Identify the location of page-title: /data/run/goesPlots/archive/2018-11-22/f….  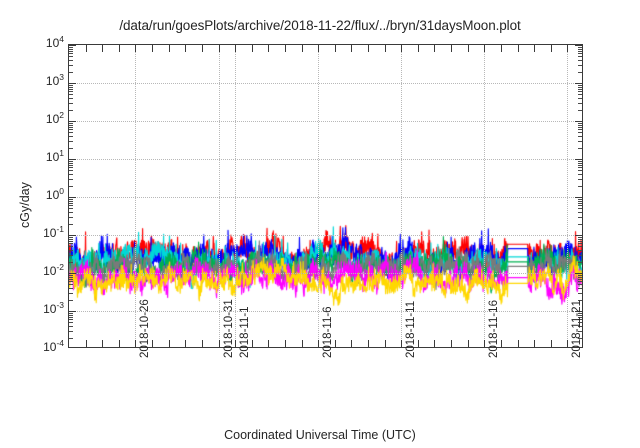
(320, 25).